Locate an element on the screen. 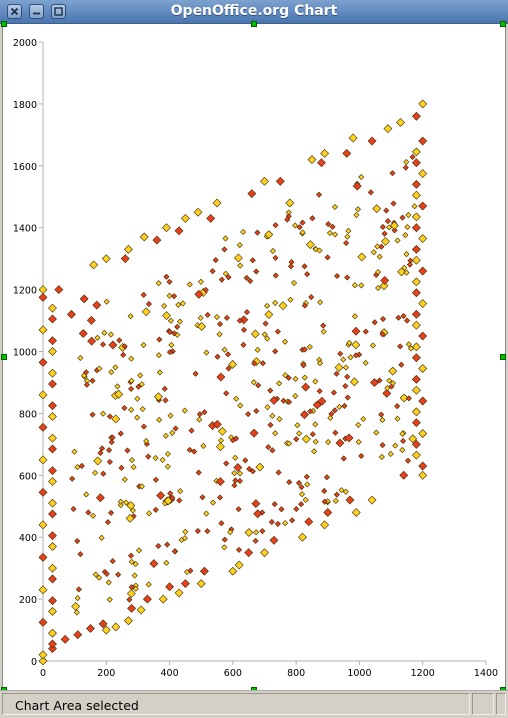 The height and width of the screenshot is (718, 508). y-tick-label: 600 is located at coordinates (28, 476).